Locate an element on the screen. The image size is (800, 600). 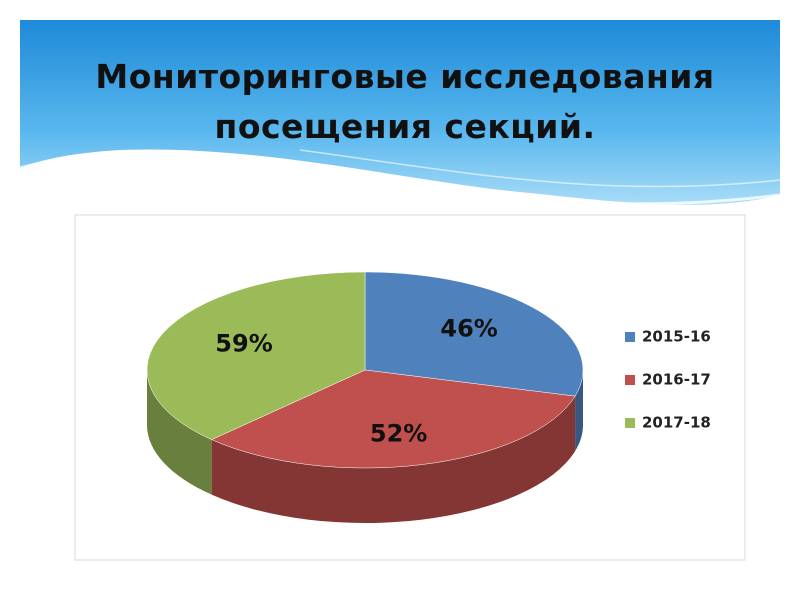
legend: 2015-16 2016-17 2017-18 is located at coordinates (668, 380).